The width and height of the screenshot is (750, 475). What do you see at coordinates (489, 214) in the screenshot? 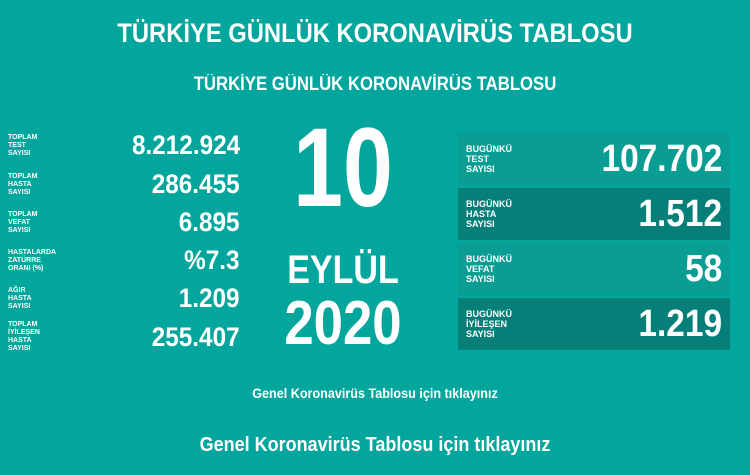
I see `box-label: BUGÜNKÜ HASTA SAYISI` at bounding box center [489, 214].